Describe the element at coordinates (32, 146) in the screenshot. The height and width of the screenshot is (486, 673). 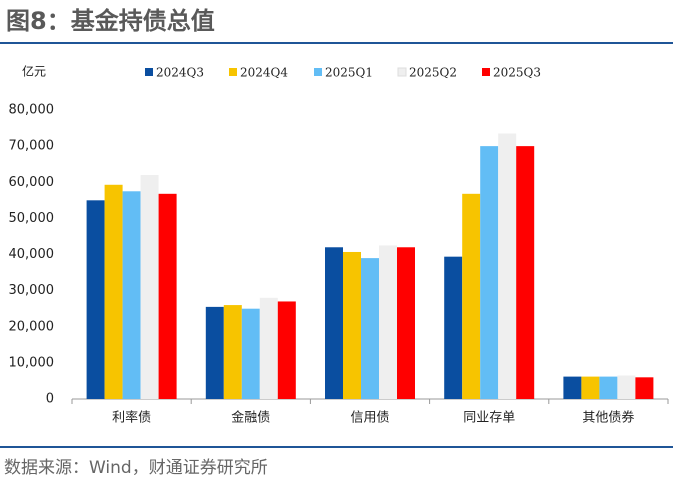
I see `y-tick-label: 70,000` at that location.